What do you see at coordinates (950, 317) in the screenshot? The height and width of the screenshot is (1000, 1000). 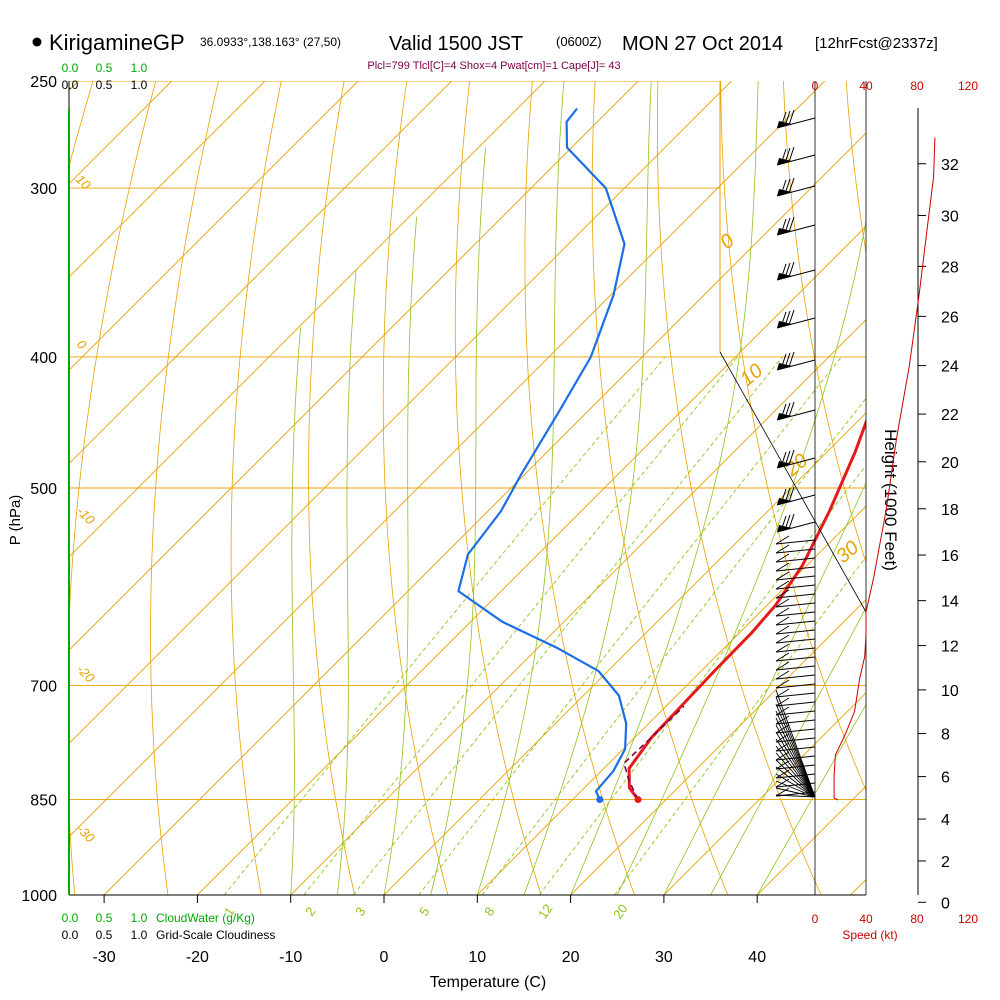 I see `height-tick-label: 26` at bounding box center [950, 317].